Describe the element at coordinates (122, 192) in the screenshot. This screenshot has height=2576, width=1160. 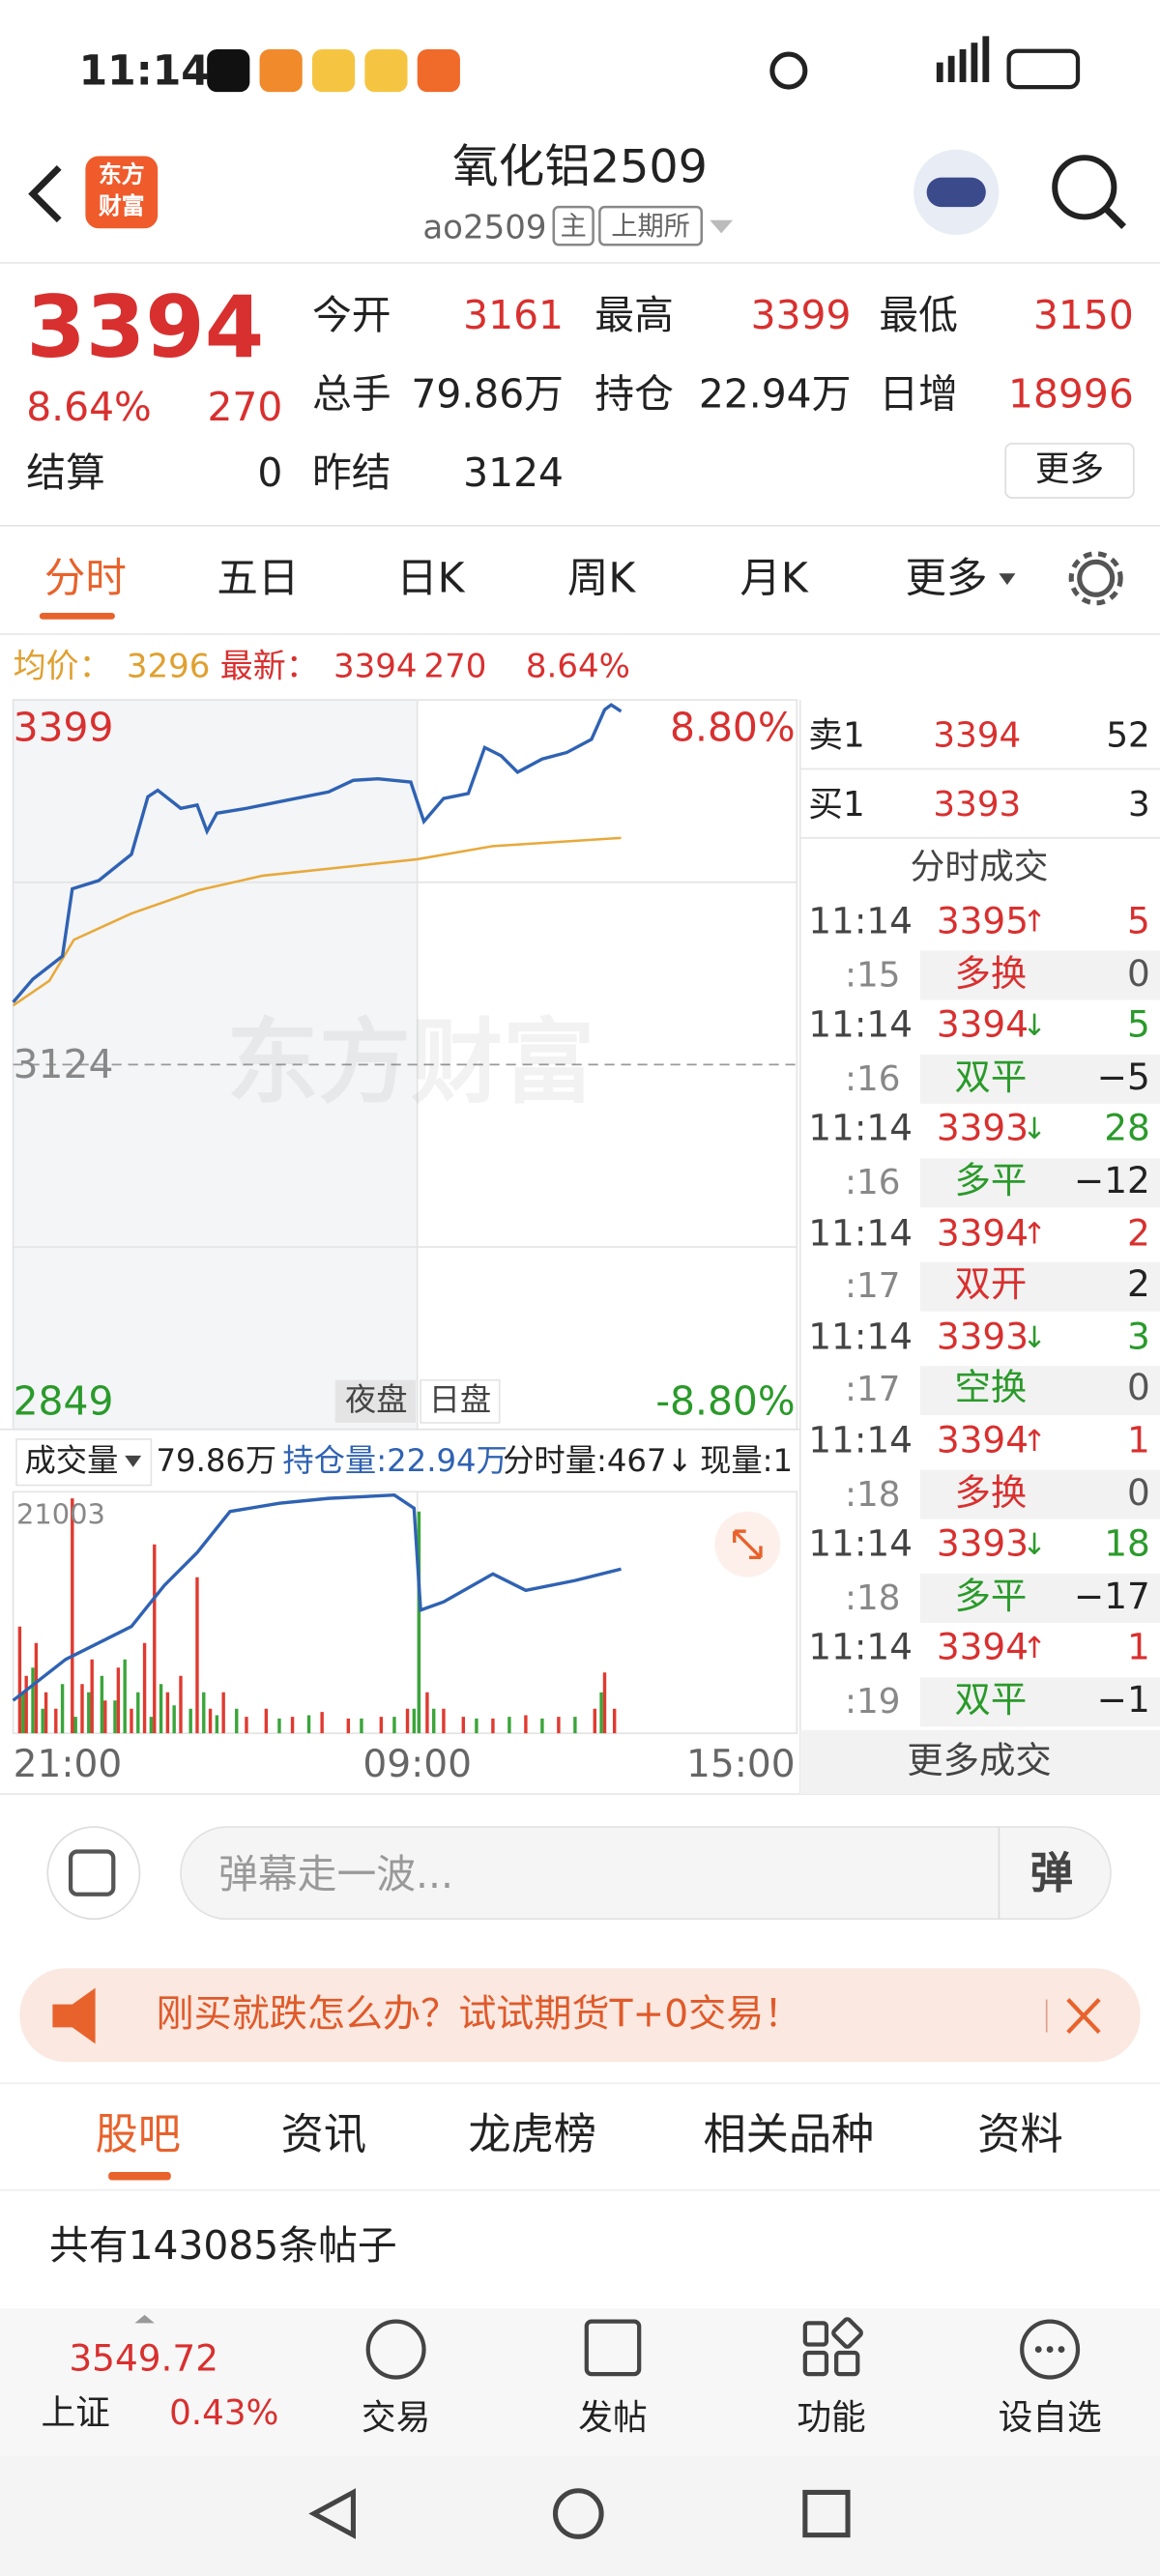
I see `app-logo` at that location.